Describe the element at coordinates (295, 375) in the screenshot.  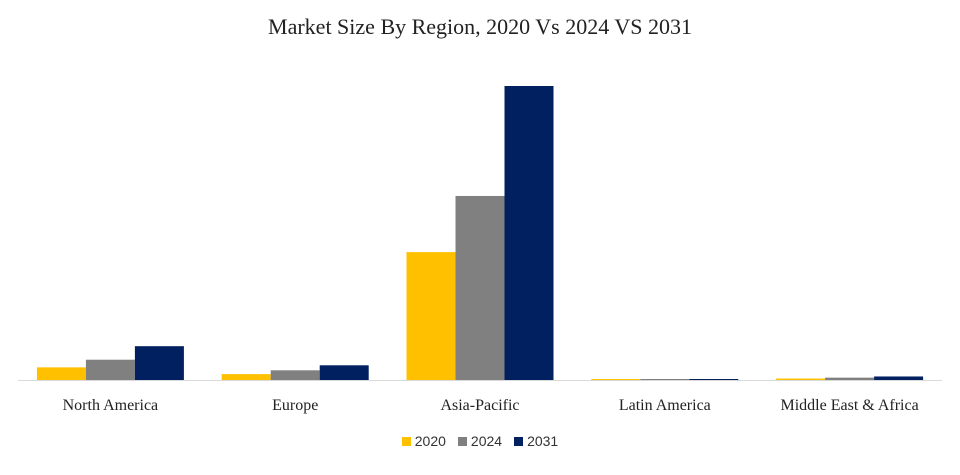
I see `bar-2024-europe` at that location.